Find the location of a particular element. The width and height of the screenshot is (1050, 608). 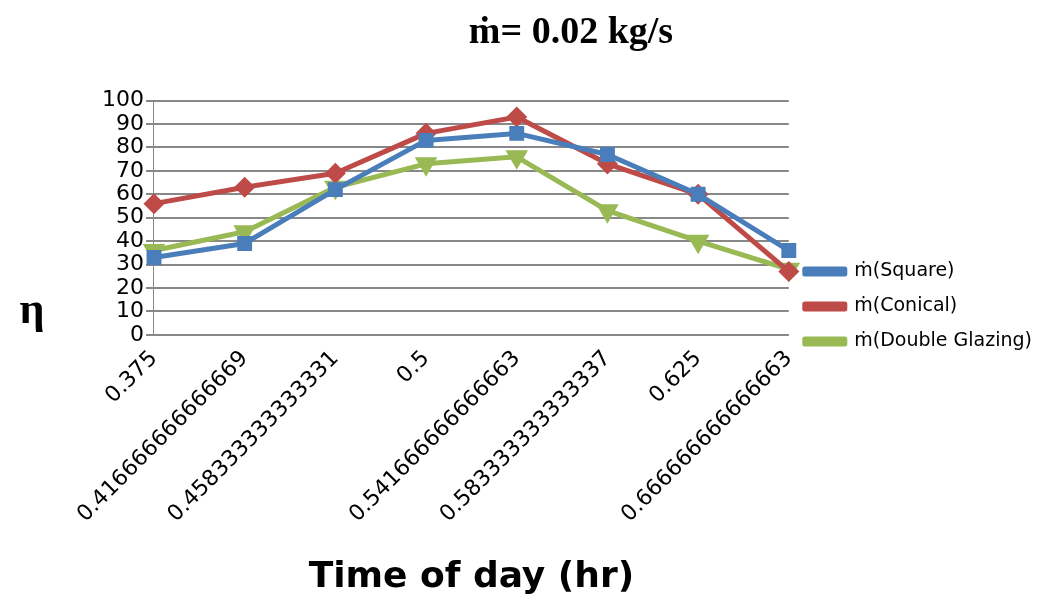

y-tick-label: 40 is located at coordinates (129, 239).